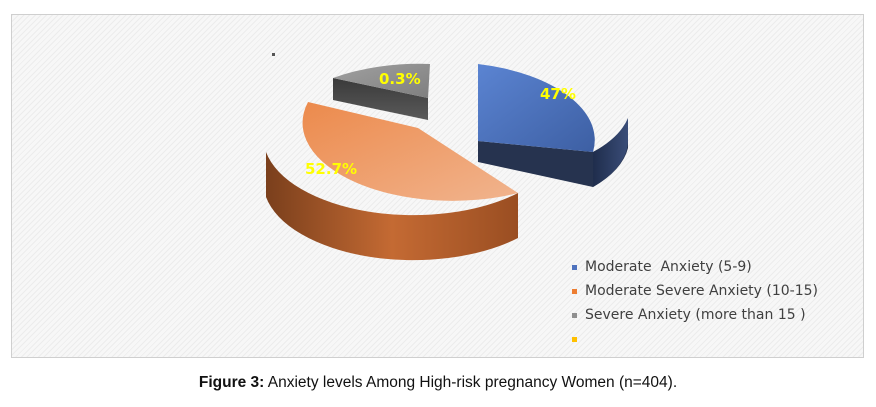 This screenshot has height=407, width=876. What do you see at coordinates (668, 267) in the screenshot?
I see `legend-label: Moderate Anxiety (5-9)` at bounding box center [668, 267].